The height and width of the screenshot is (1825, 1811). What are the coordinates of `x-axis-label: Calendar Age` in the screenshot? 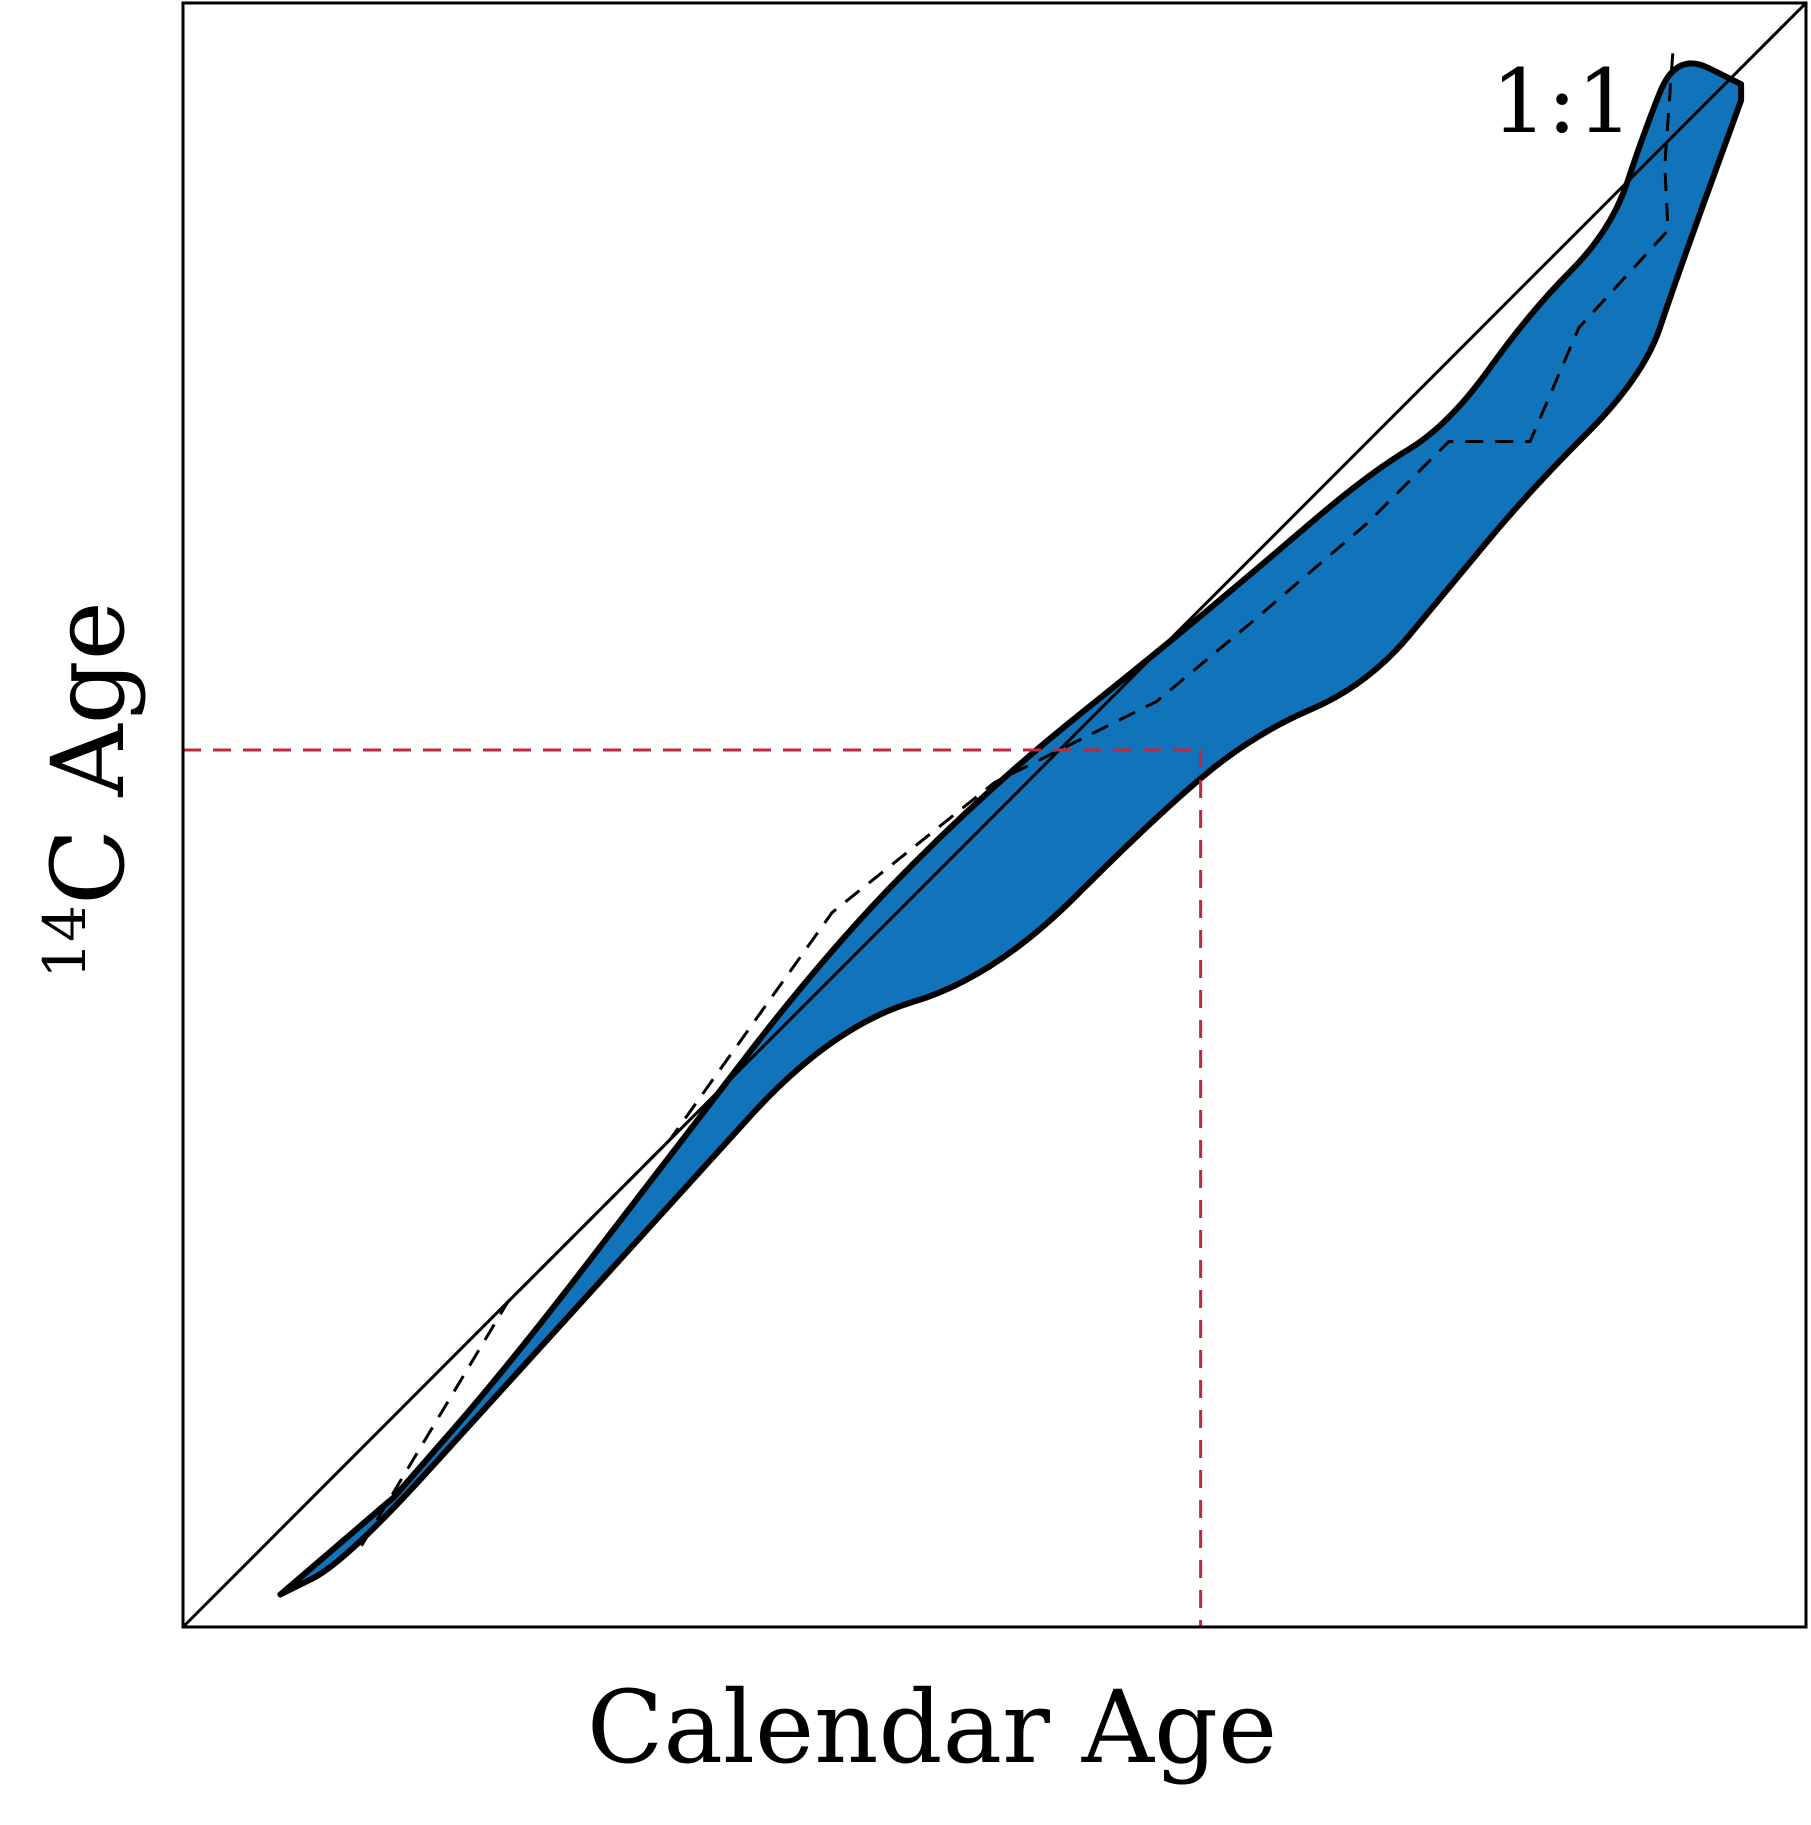 It's located at (932, 1727).